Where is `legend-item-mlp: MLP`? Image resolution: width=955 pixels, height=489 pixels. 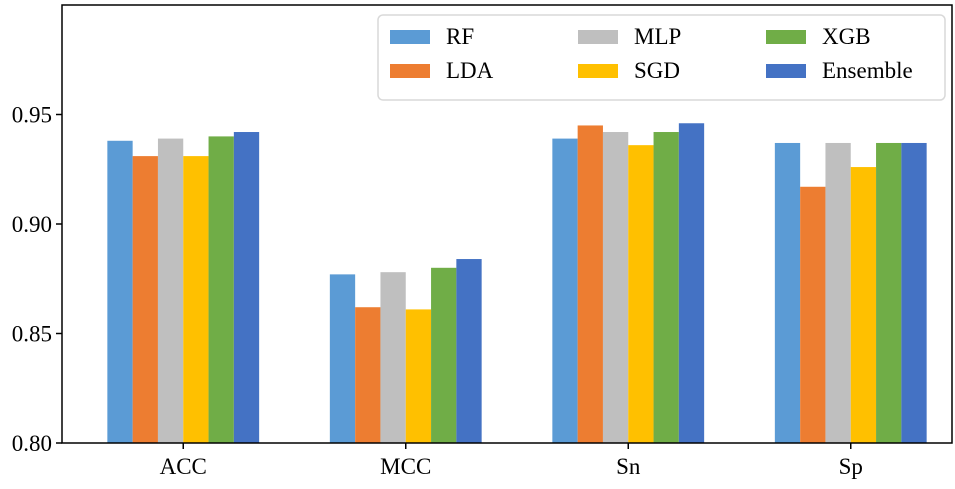
legend-item-mlp: MLP is located at coordinates (629, 36).